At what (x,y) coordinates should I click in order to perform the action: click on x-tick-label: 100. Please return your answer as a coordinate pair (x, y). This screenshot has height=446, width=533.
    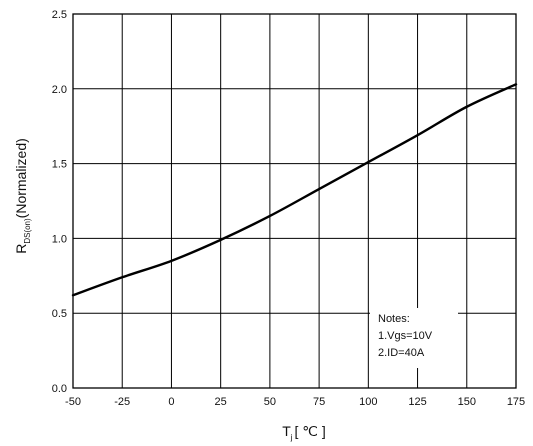
    Looking at the image, I should click on (368, 402).